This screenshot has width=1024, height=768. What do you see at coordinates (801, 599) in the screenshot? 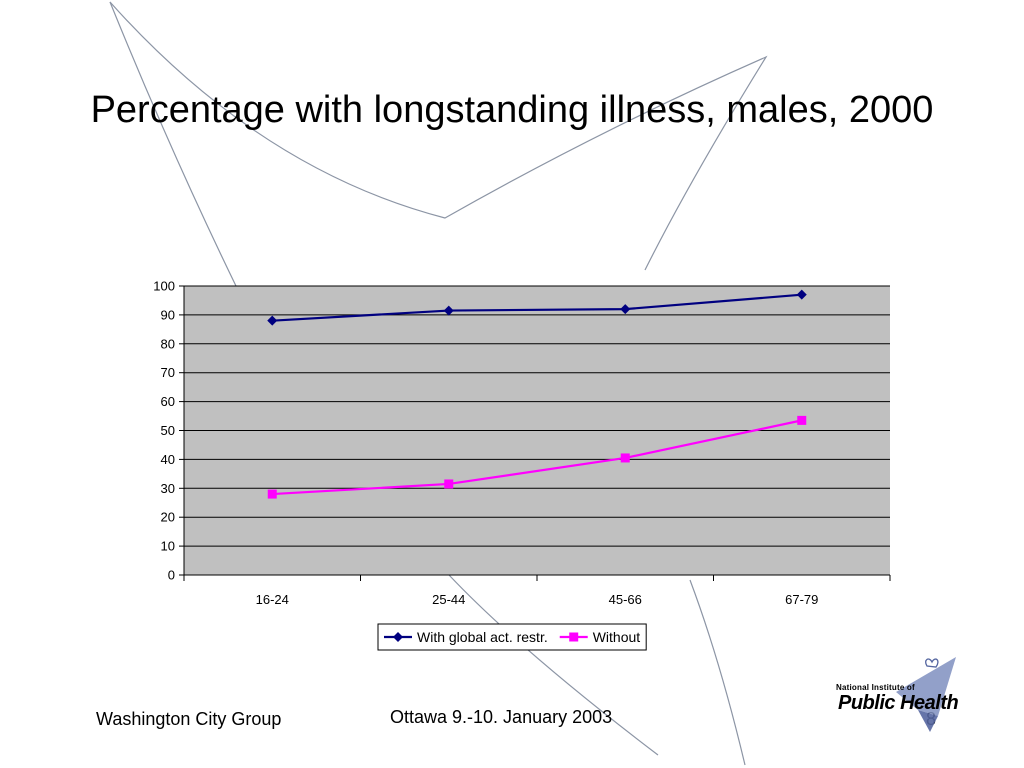
I see `x-tick-label: 67-79` at bounding box center [801, 599].